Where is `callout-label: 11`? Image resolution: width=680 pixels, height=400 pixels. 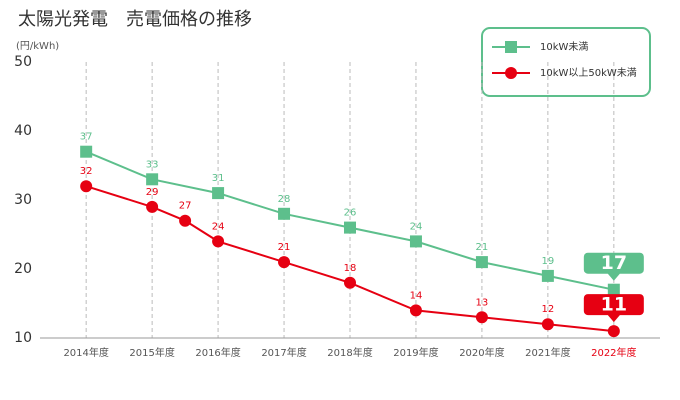
callout-label: 11 is located at coordinates (614, 305).